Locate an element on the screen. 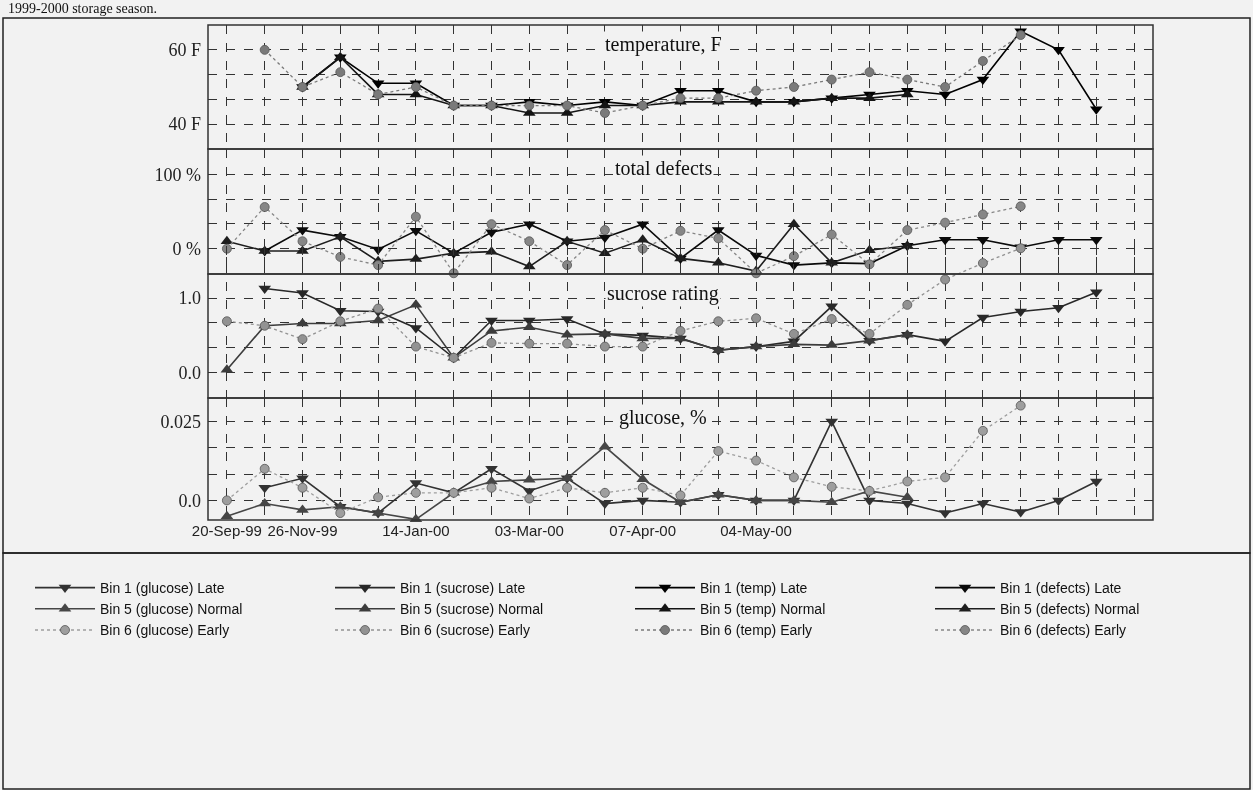  legend-label: Bin 5 (defects) Normal is located at coordinates (1070, 609).